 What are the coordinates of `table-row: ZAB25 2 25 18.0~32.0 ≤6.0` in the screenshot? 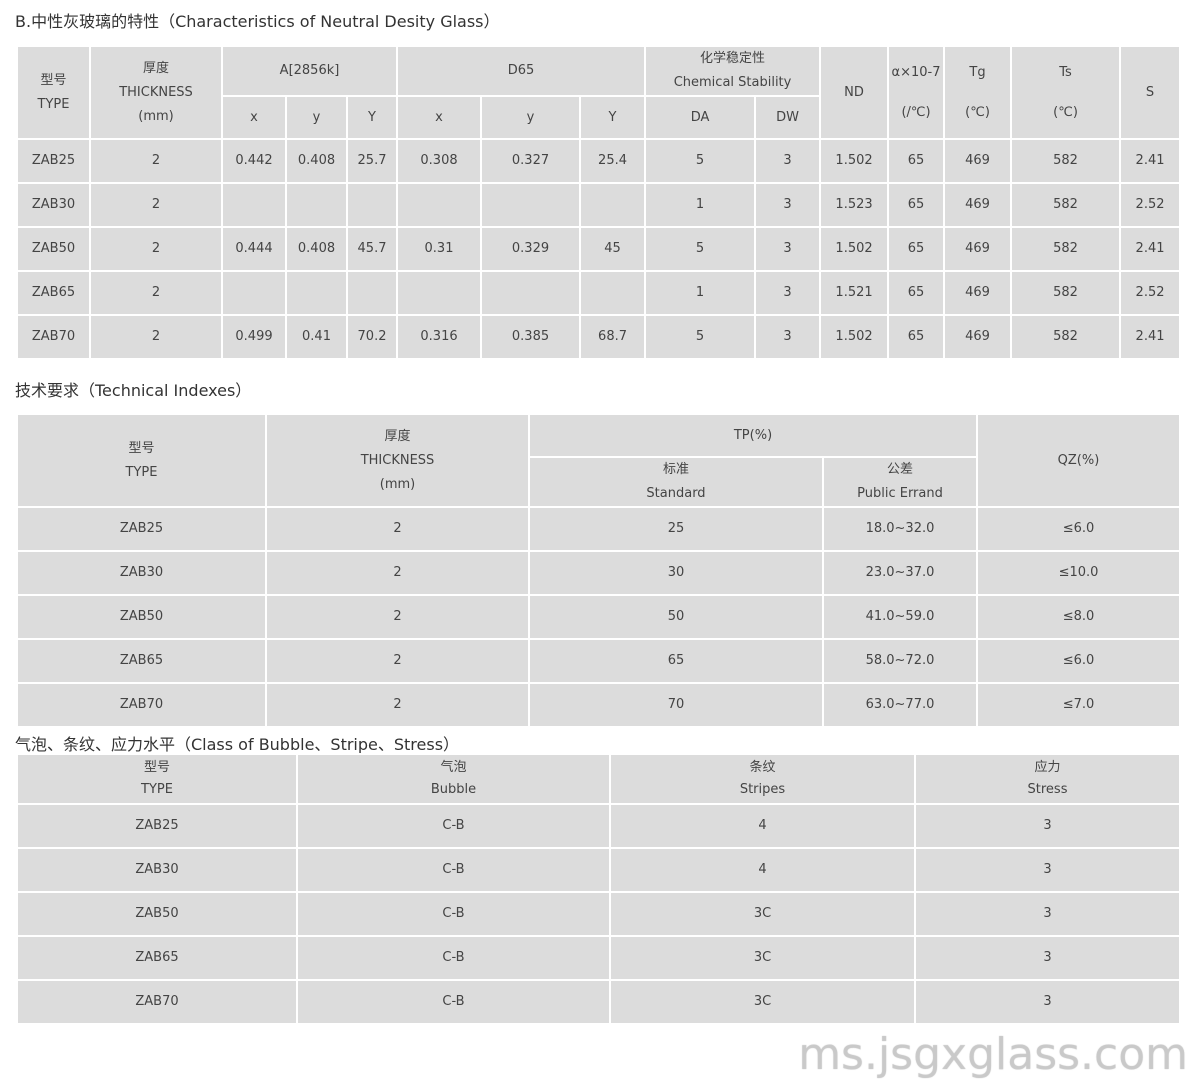 It's located at (598, 529).